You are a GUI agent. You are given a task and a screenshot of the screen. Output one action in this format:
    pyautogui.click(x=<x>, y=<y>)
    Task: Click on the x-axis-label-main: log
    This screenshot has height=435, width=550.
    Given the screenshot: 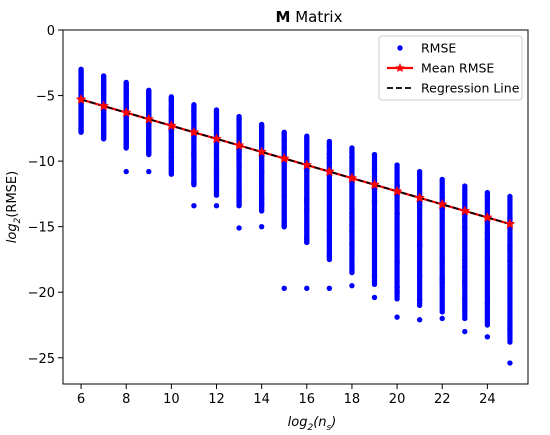 What is the action you would take?
    pyautogui.click(x=298, y=422)
    